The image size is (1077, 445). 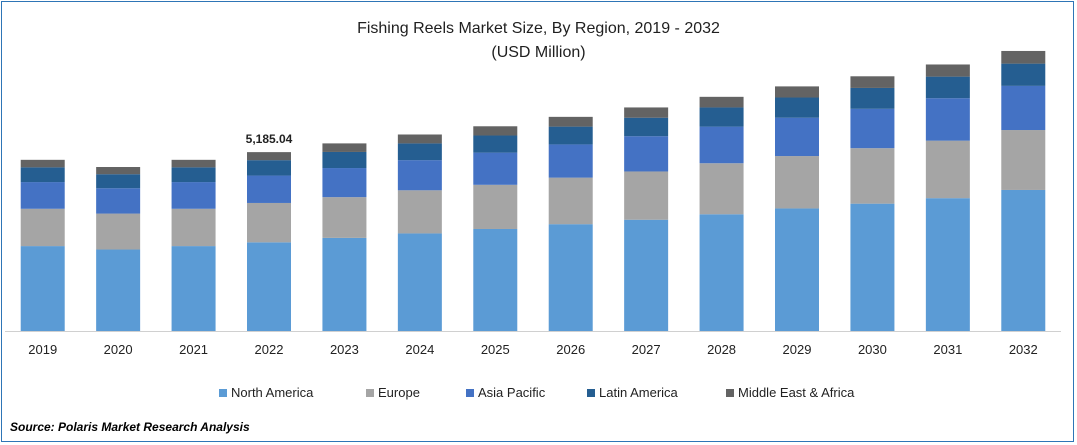 I want to click on legend-item-1: Europe, so click(x=393, y=392).